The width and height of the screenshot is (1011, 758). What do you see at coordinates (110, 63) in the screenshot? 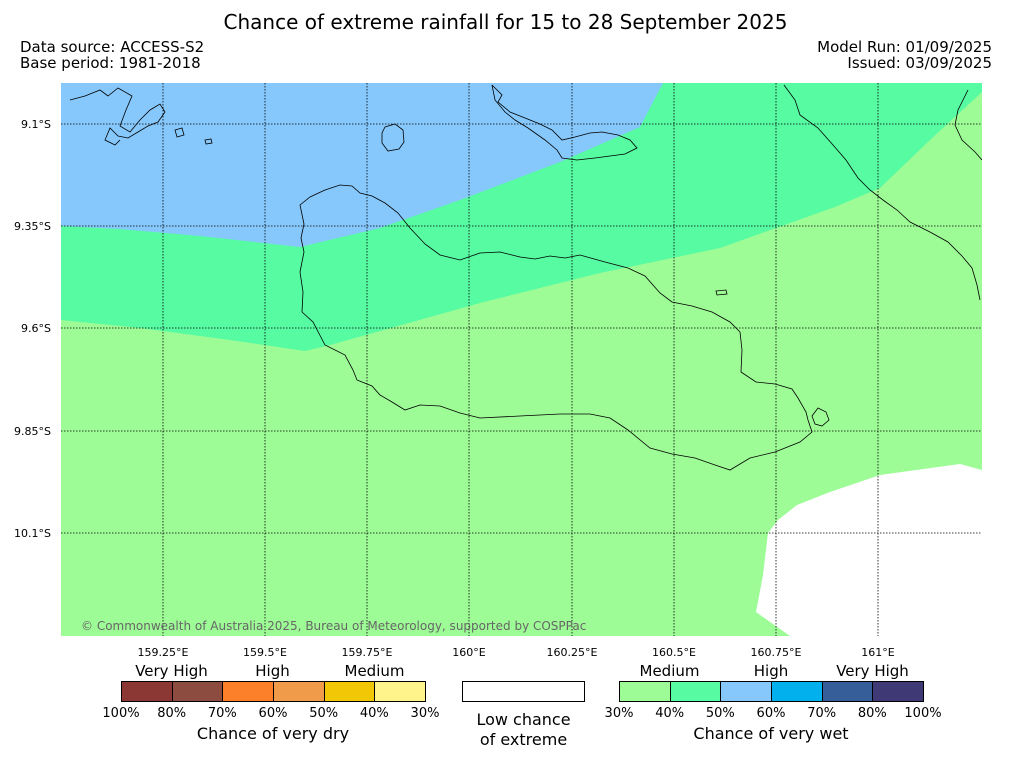
I see `base-period-label: Base period: 1981-2018` at bounding box center [110, 63].